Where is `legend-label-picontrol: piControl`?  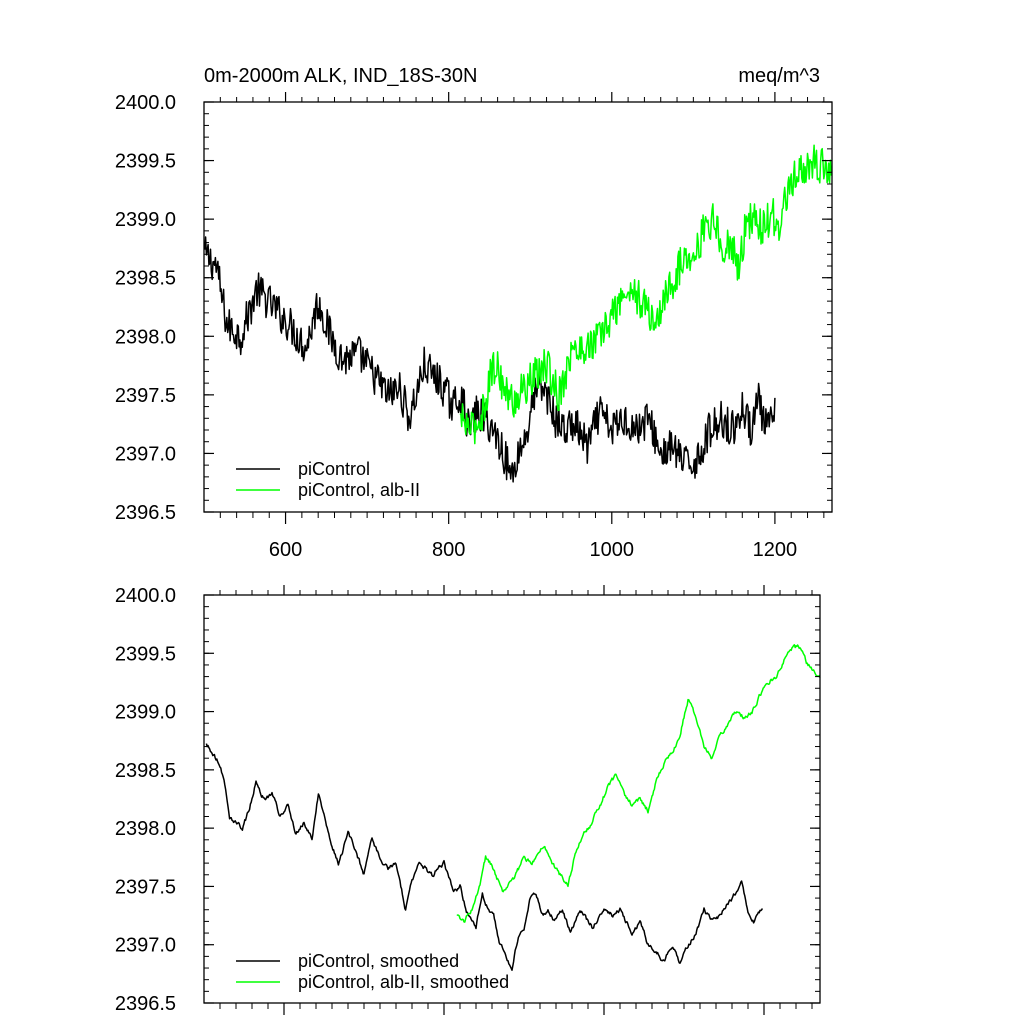
legend-label-picontrol: piControl is located at coordinates (334, 469).